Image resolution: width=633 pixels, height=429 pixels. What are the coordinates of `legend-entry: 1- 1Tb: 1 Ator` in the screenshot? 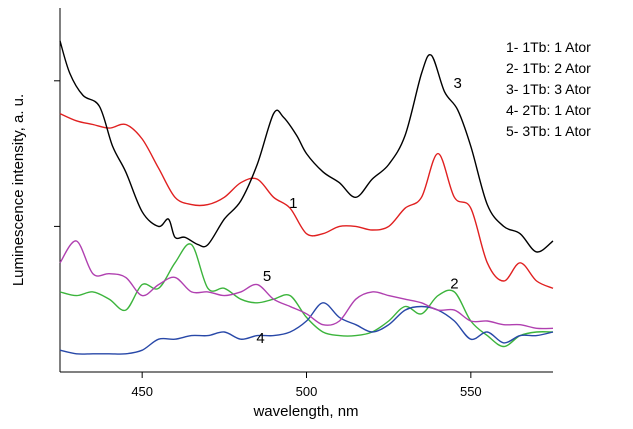 It's located at (548, 47).